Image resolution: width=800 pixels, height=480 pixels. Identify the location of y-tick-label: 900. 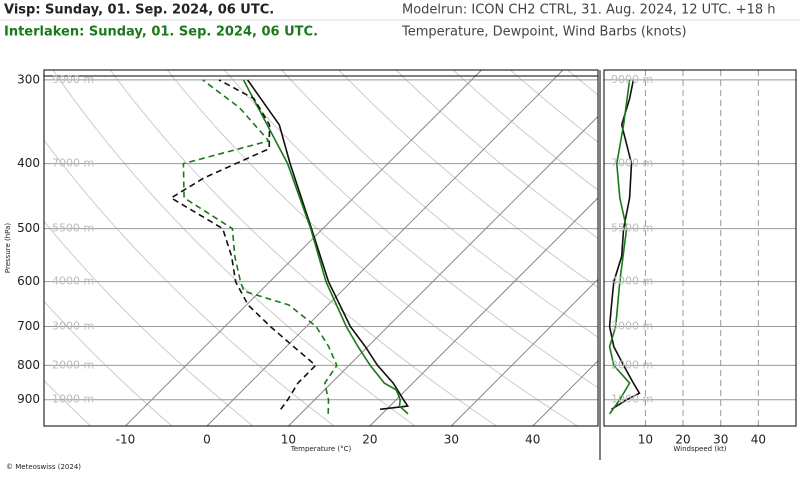
(28, 399).